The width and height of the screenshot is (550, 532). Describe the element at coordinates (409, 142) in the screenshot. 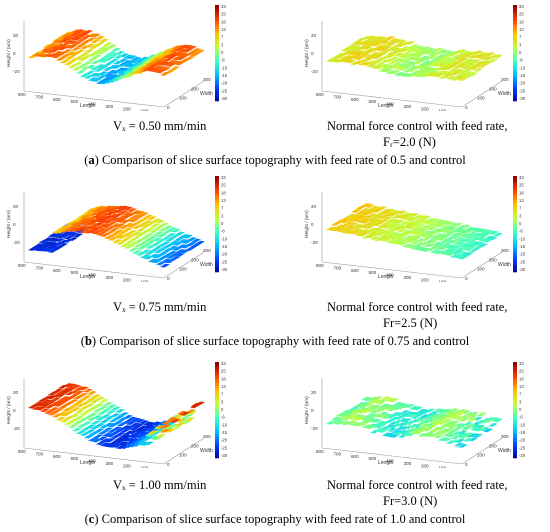

I see `control-label-a-line2: Fᵣ=2.0 (N)` at that location.